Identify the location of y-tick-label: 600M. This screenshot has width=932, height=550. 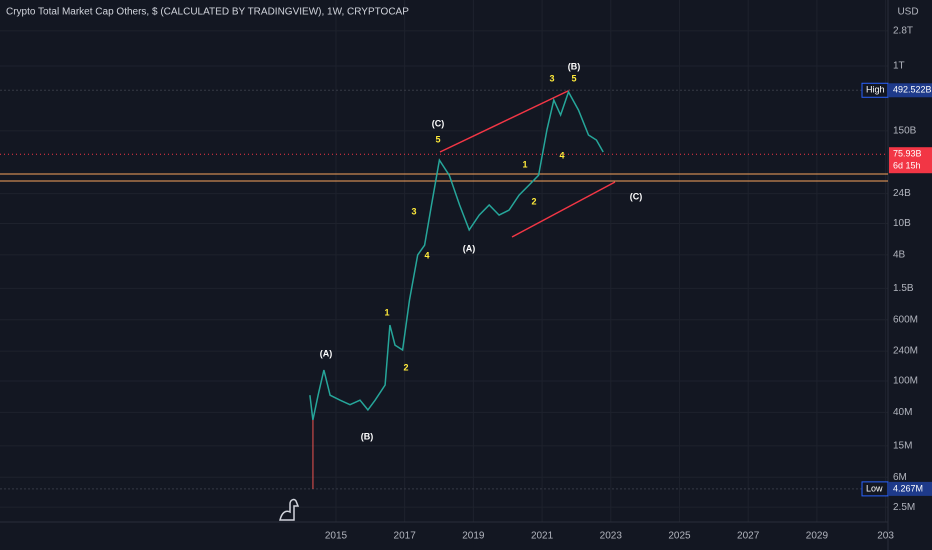
(905, 319).